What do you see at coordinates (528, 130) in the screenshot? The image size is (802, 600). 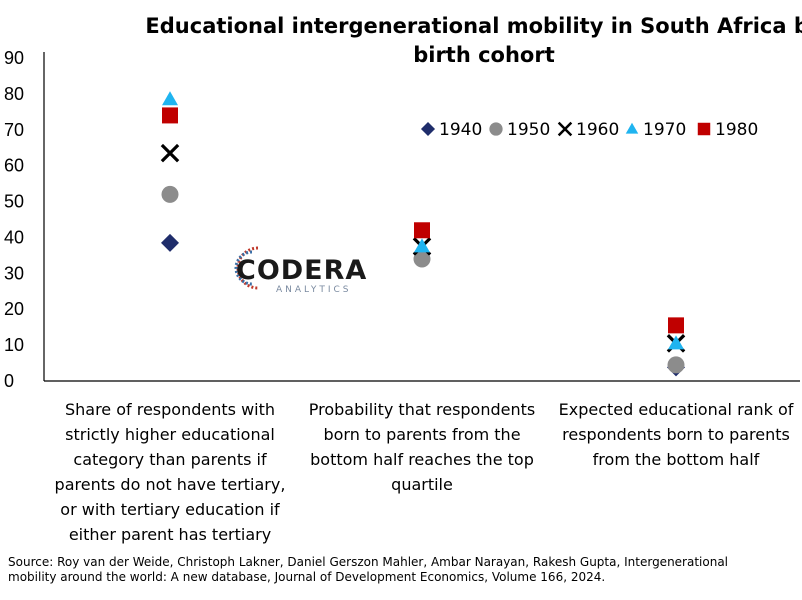 I see `legend-label: 1950` at bounding box center [528, 130].